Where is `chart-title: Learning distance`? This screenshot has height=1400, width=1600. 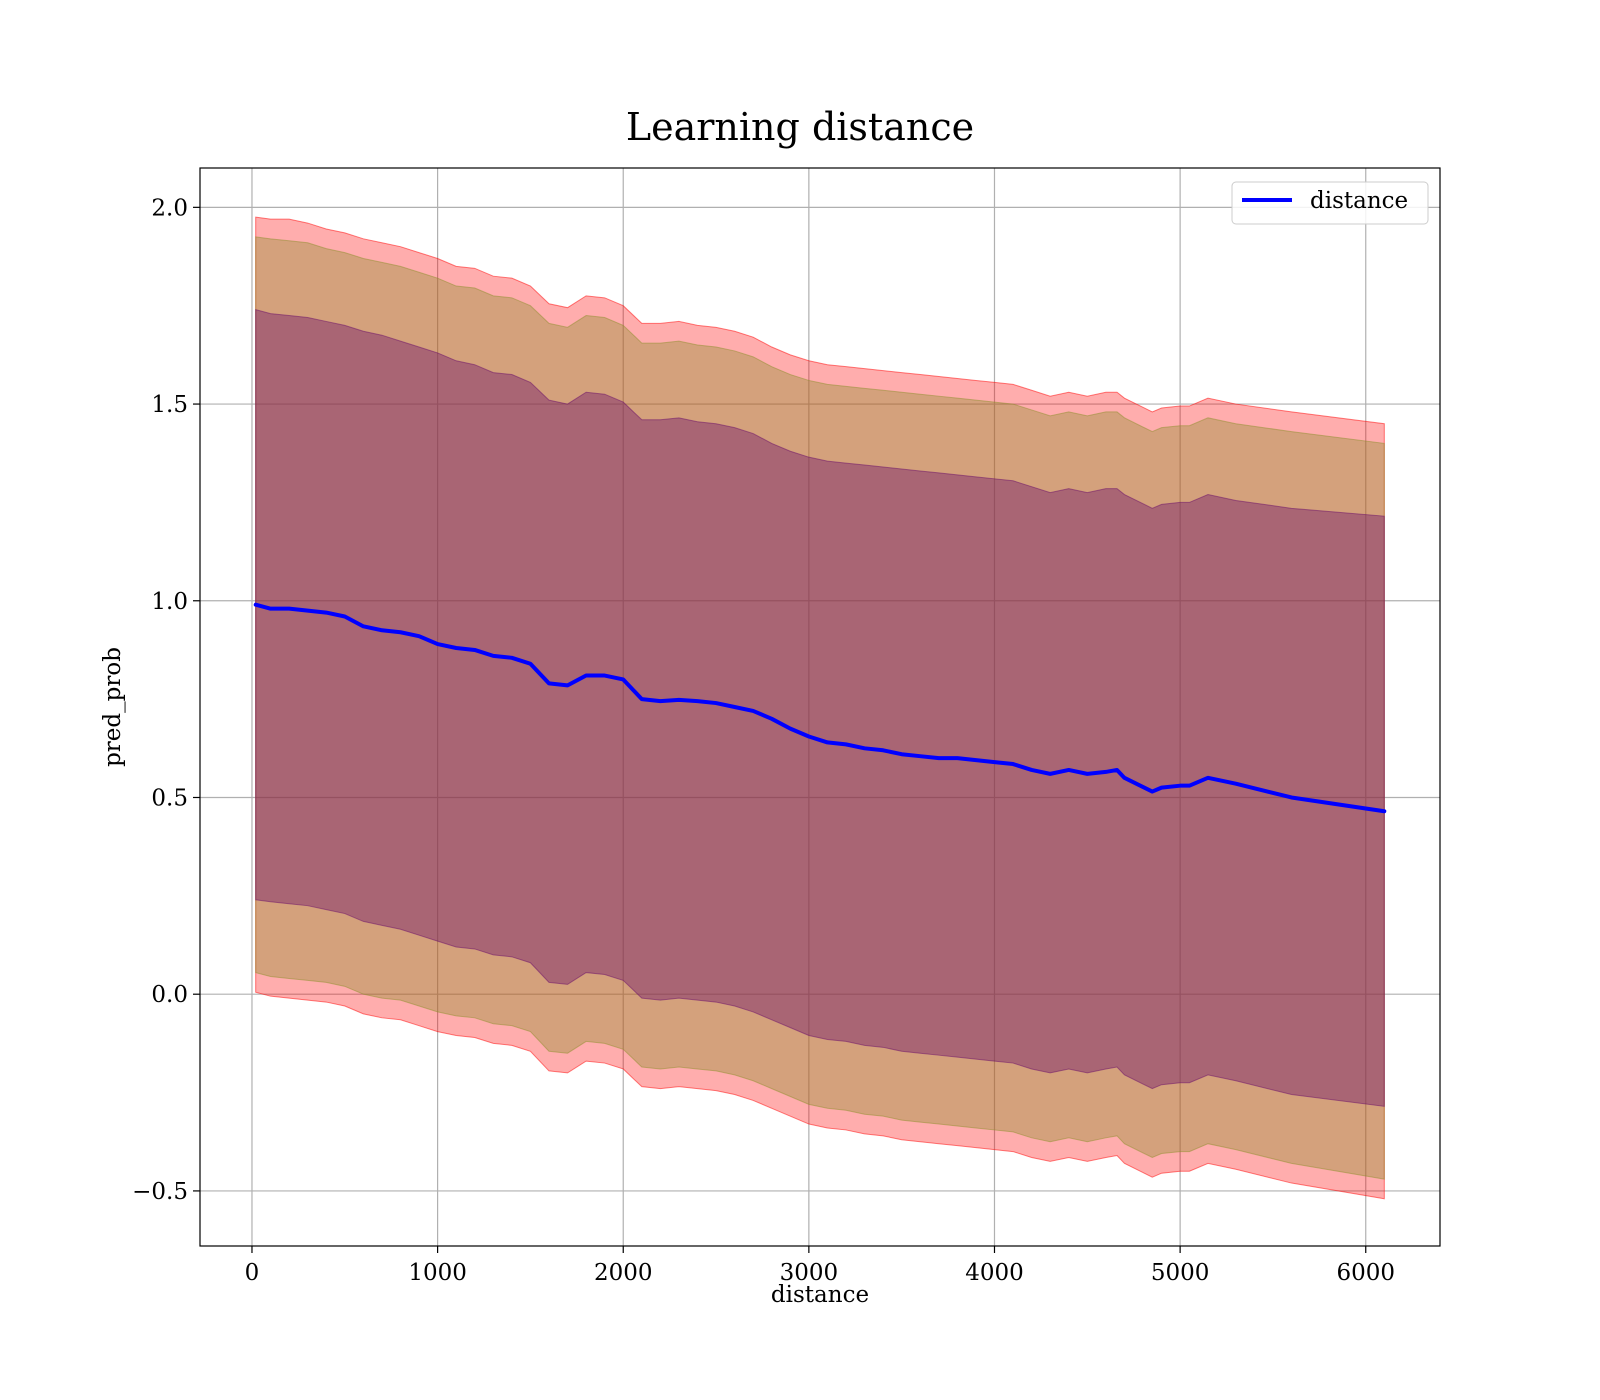
chart-title: Learning distance is located at coordinates (800, 127).